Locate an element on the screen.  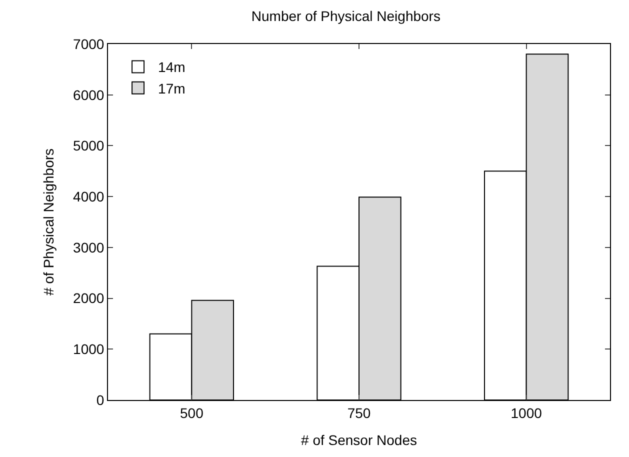
x-tick-label: 1000 is located at coordinates (526, 412).